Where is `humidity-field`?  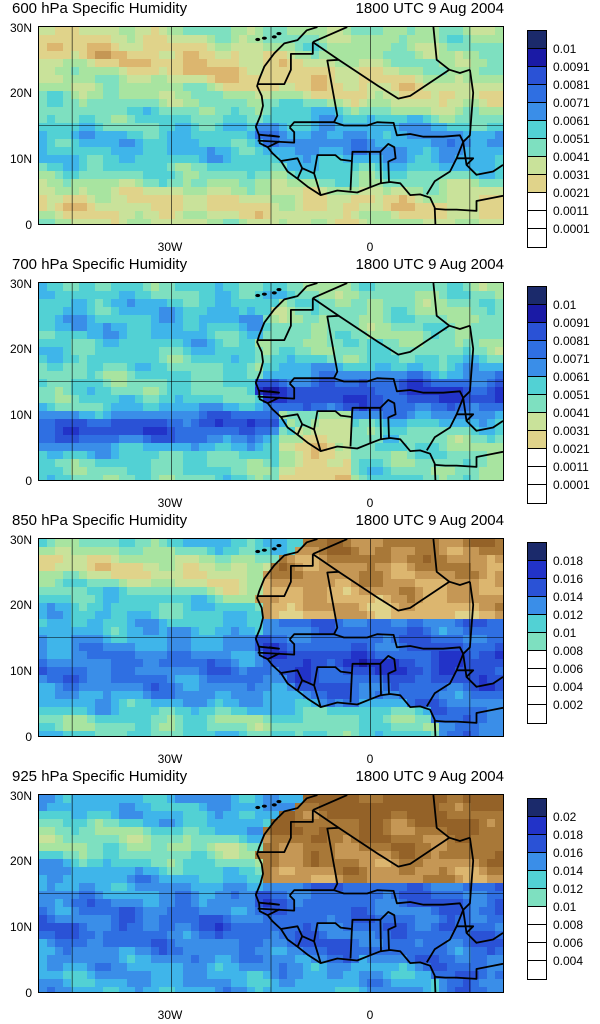 humidity-field is located at coordinates (271, 637).